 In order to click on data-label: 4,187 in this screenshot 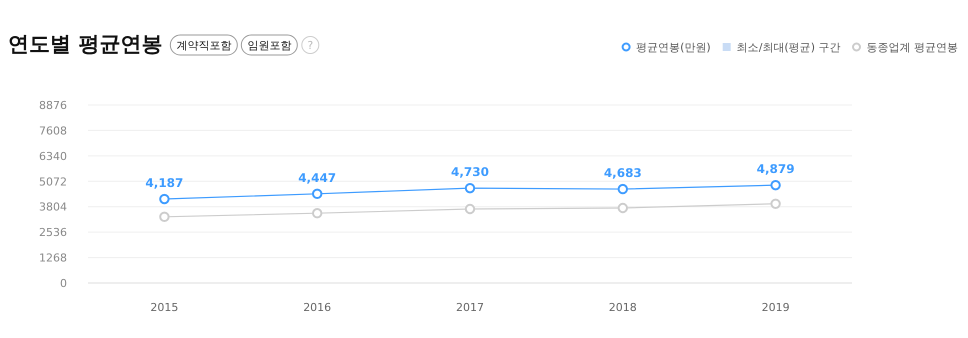, I will do `click(164, 183)`.